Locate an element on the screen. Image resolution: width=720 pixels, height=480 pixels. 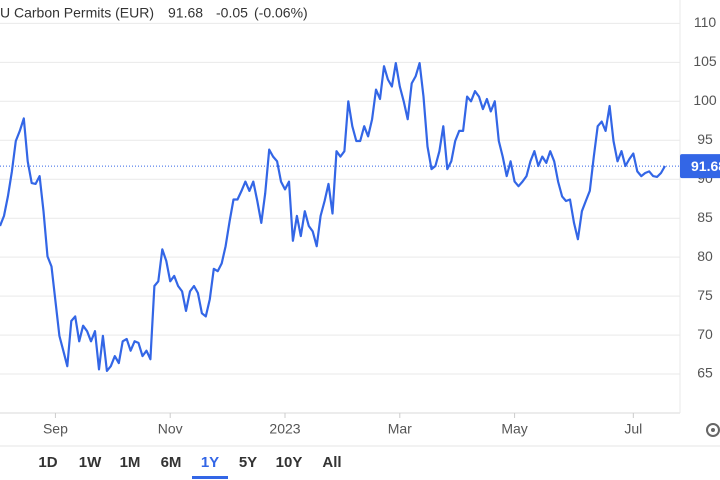
x-tick-label: Mar is located at coordinates (400, 429).